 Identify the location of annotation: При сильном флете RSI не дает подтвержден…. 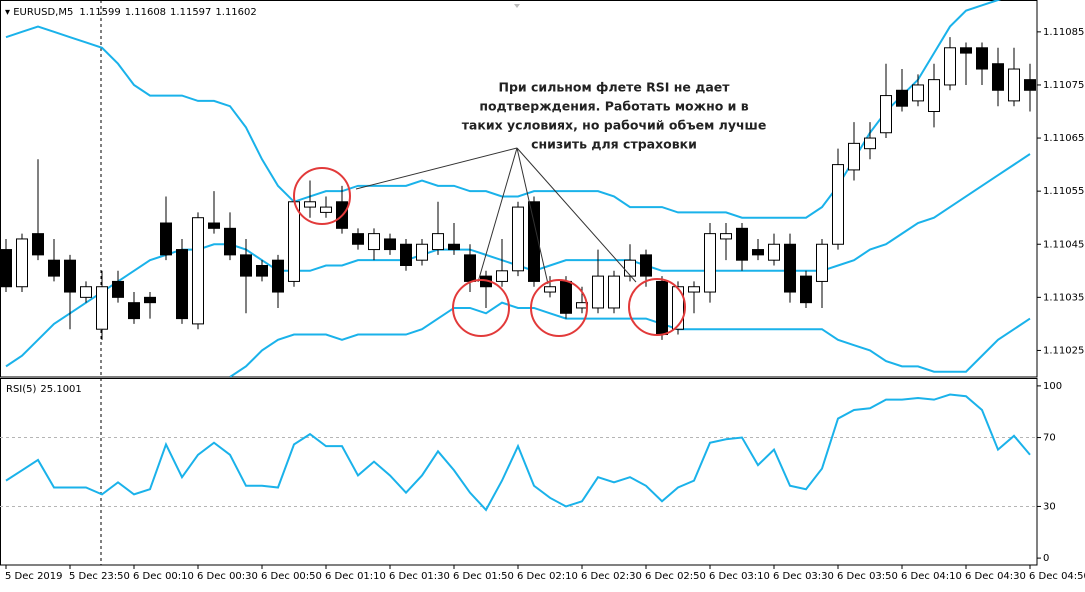
(614, 116).